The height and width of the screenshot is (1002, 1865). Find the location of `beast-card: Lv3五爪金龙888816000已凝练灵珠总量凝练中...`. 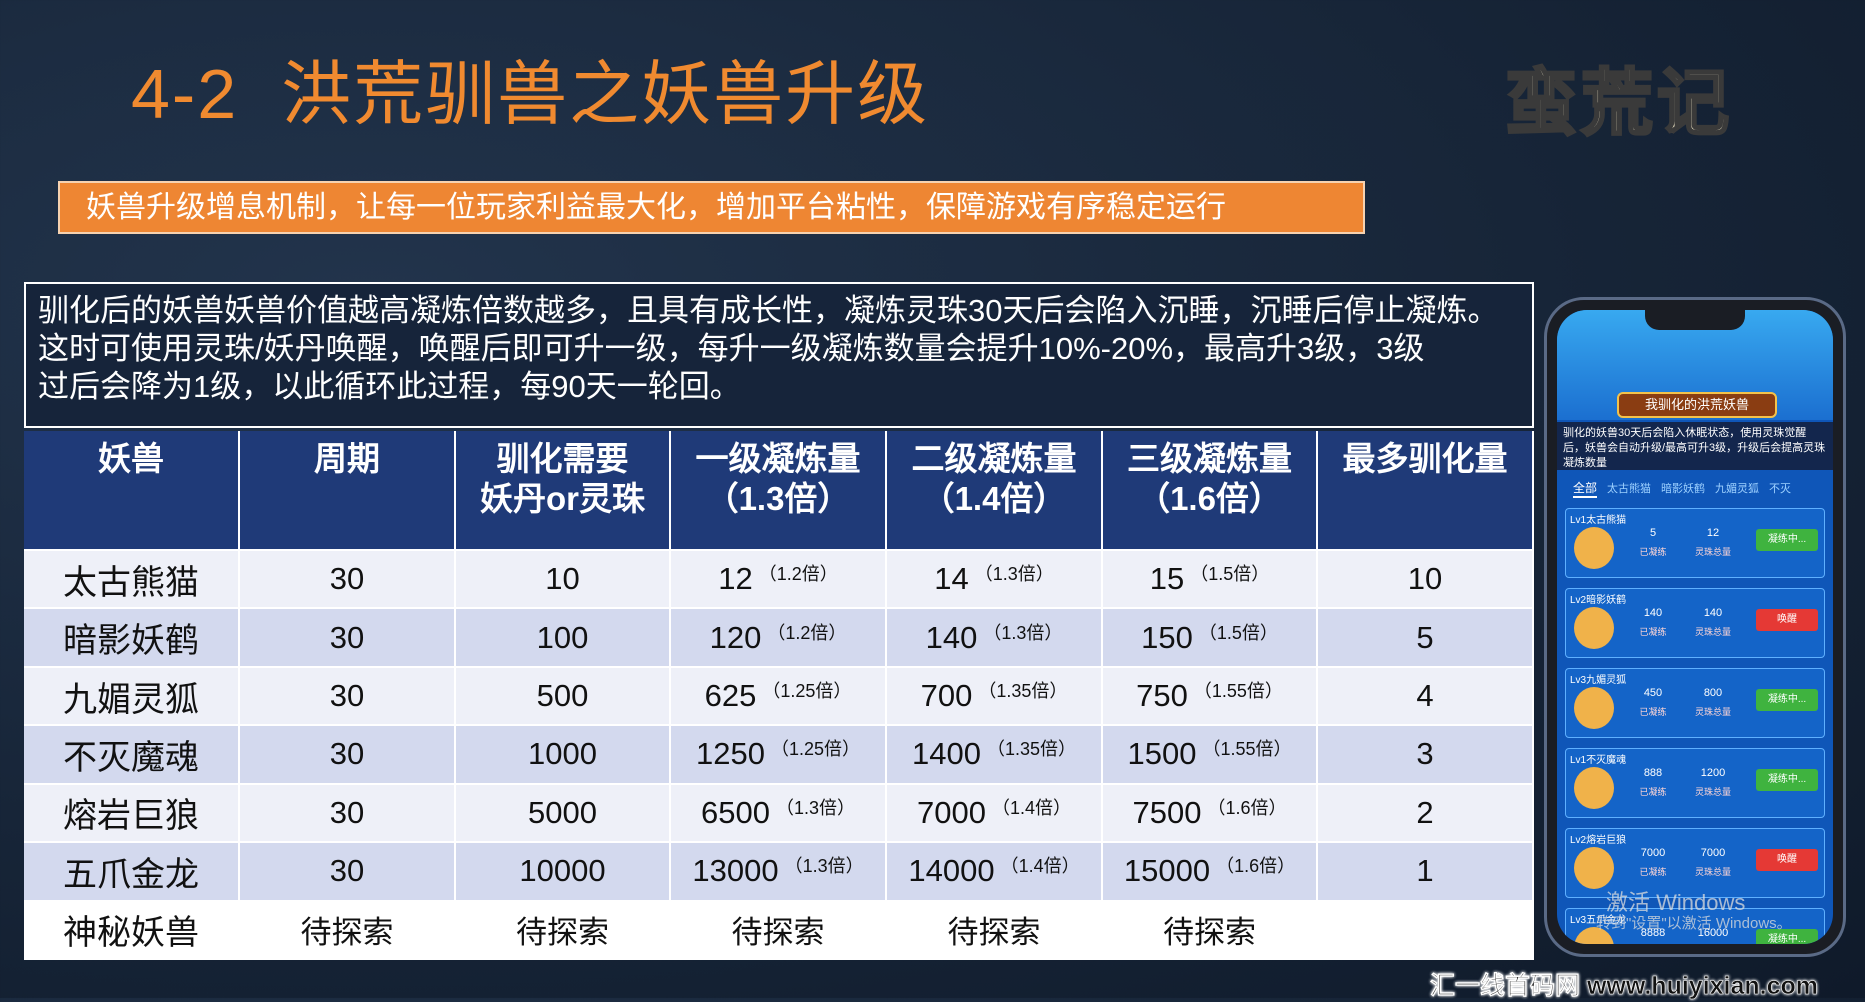

beast-card: Lv3五爪金龙888816000已凝练灵珠总量凝练中... is located at coordinates (1695, 926).